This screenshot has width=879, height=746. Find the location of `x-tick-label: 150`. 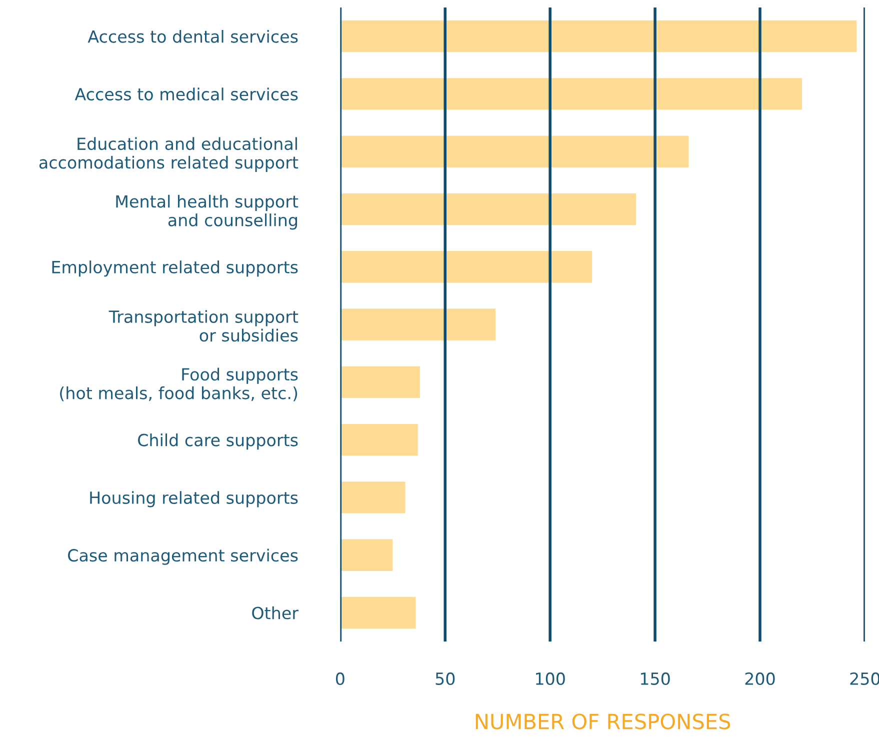

x-tick-label: 150 is located at coordinates (655, 679).